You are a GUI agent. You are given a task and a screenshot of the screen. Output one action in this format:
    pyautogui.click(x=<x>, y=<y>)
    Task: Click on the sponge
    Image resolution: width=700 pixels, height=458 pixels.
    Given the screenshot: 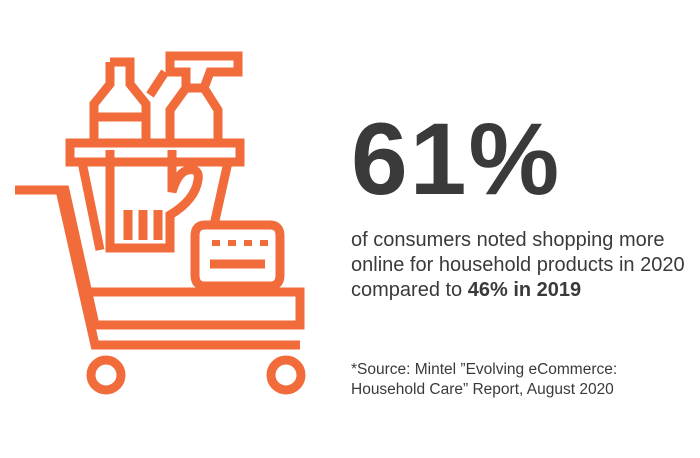 What is the action you would take?
    pyautogui.click(x=237, y=255)
    